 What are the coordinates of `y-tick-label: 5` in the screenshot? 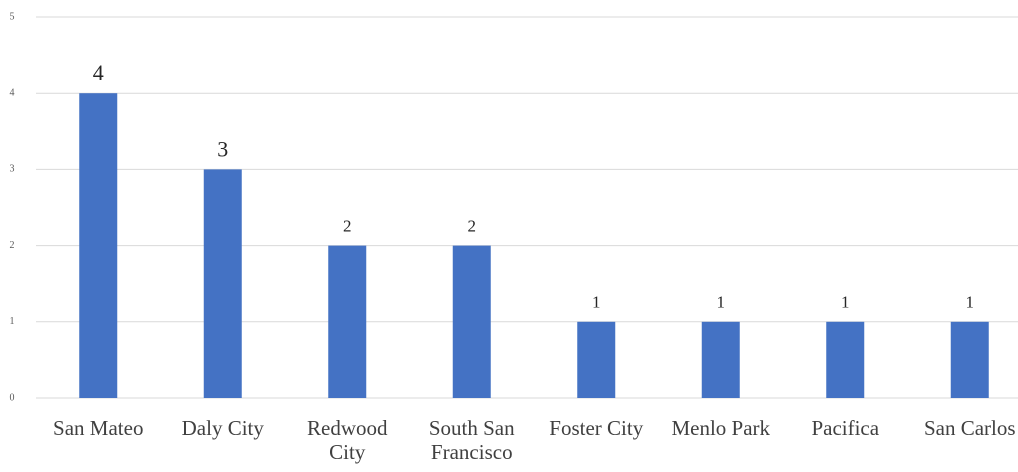 It's located at (12, 16).